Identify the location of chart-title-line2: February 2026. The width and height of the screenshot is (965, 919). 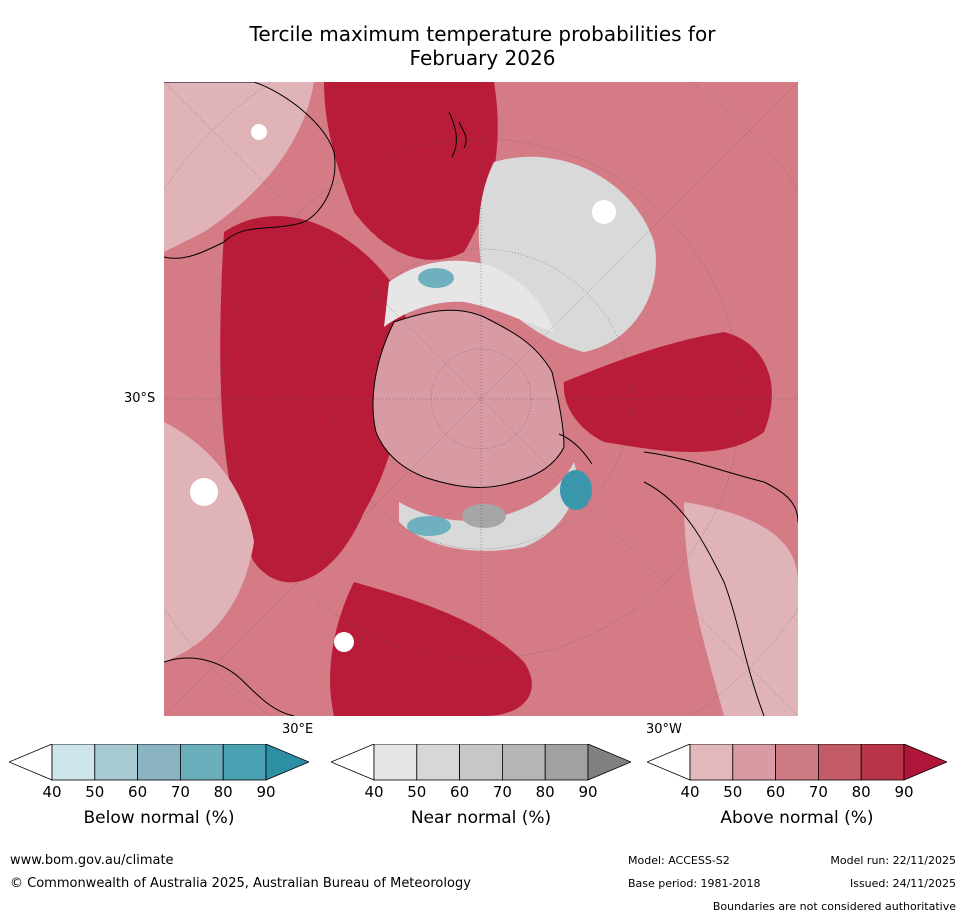
(482, 58).